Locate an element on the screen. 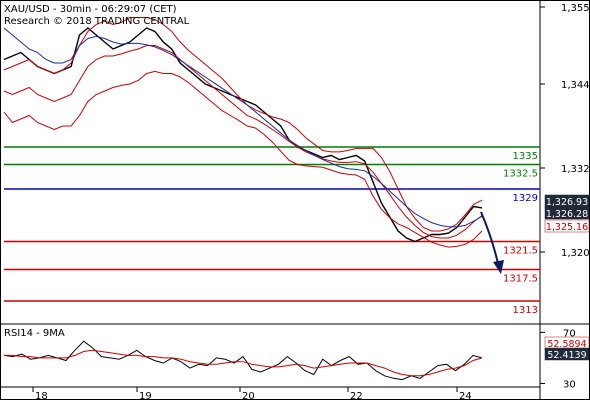 This screenshot has height=400, width=590. price-tick-label-2: 1,344 is located at coordinates (575, 85).